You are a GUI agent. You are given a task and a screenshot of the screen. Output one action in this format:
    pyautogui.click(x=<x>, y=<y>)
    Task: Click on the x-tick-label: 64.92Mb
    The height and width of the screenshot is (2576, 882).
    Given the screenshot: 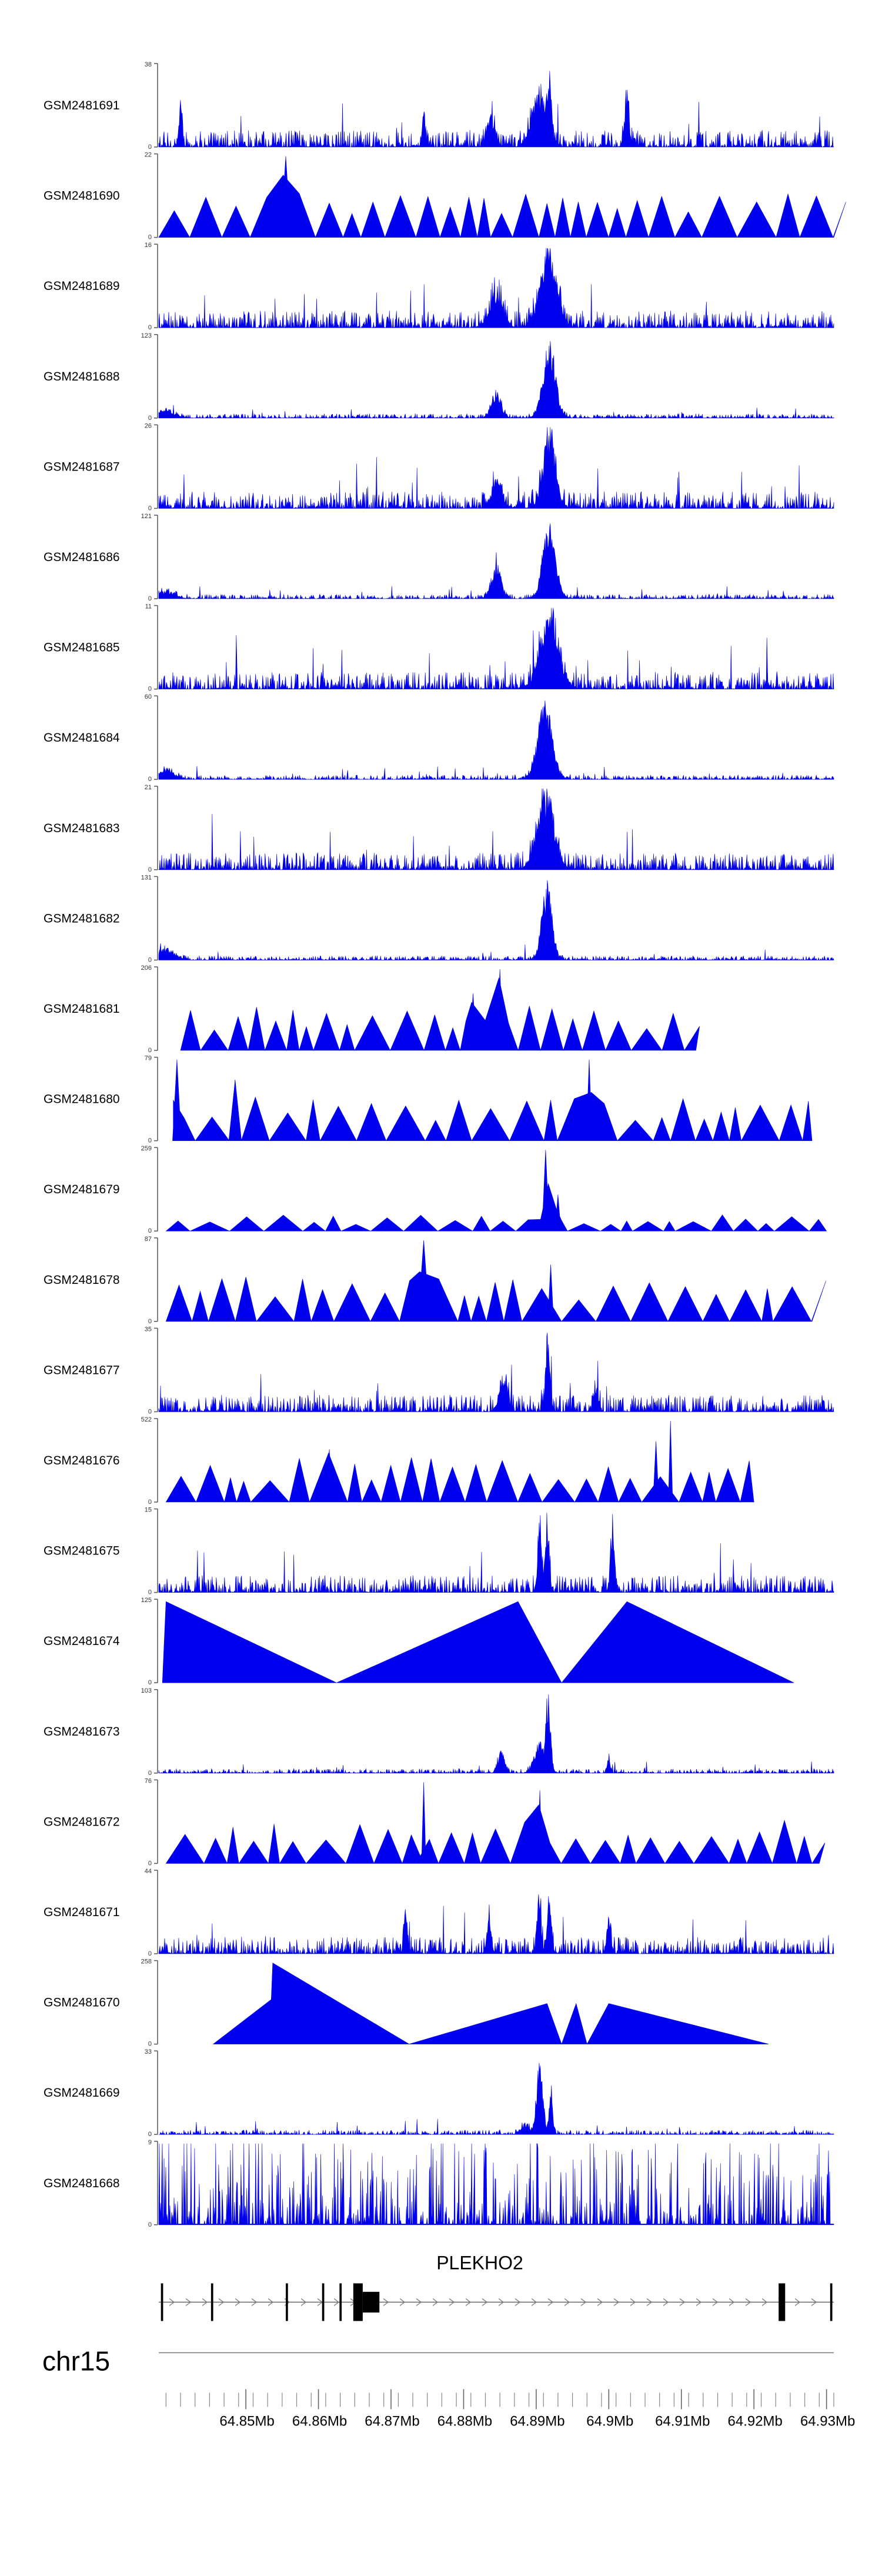 What is the action you would take?
    pyautogui.click(x=755, y=2421)
    